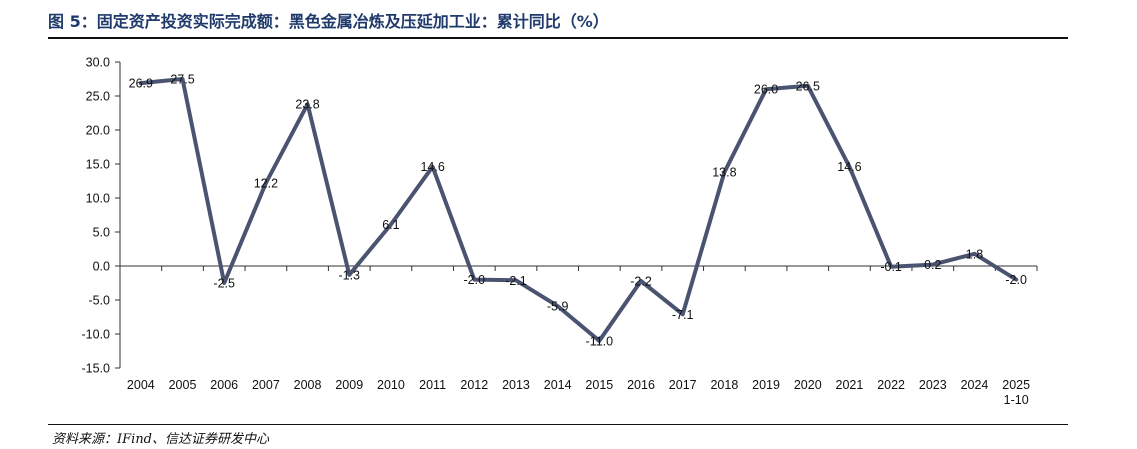 The image size is (1137, 449). Describe the element at coordinates (98, 131) in the screenshot. I see `y-tick-label: 20.0` at that location.